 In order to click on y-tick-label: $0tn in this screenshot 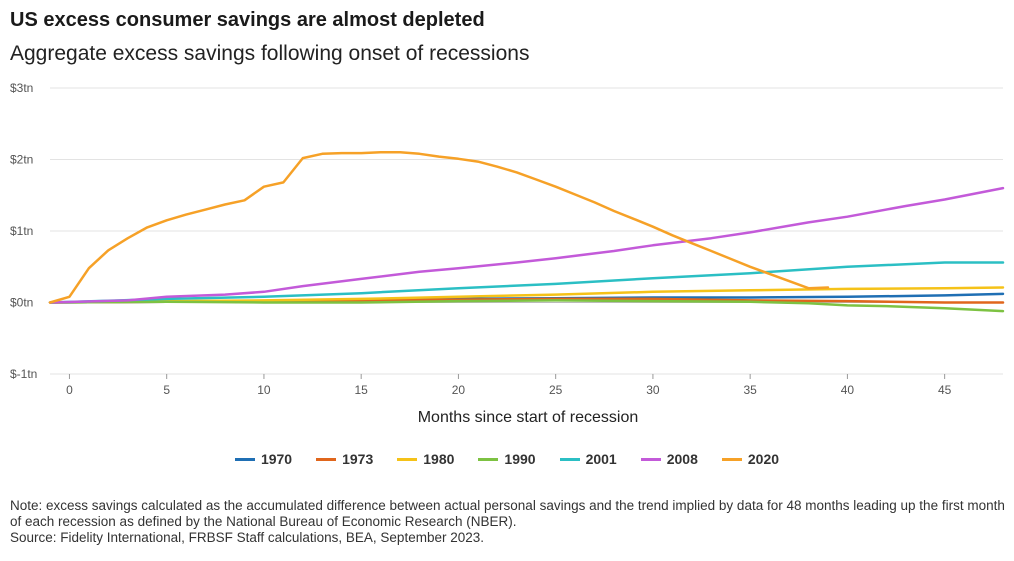, I will do `click(21, 303)`.